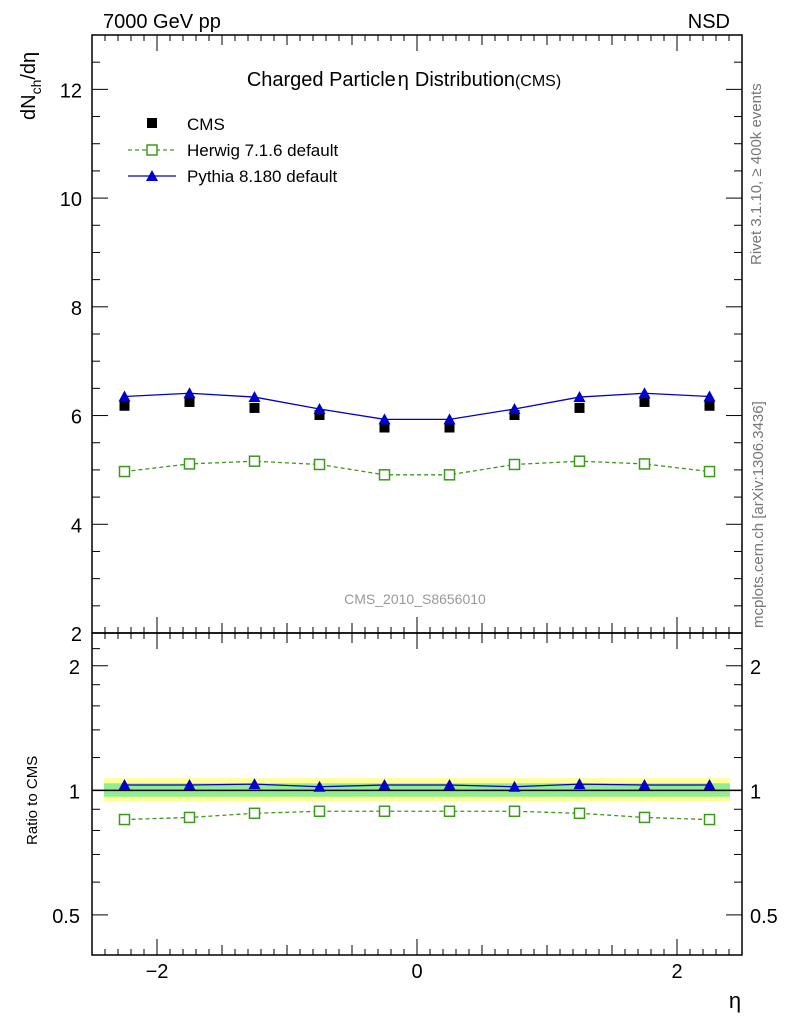 The height and width of the screenshot is (1024, 786). I want to click on herwig-line, so click(417, 468).